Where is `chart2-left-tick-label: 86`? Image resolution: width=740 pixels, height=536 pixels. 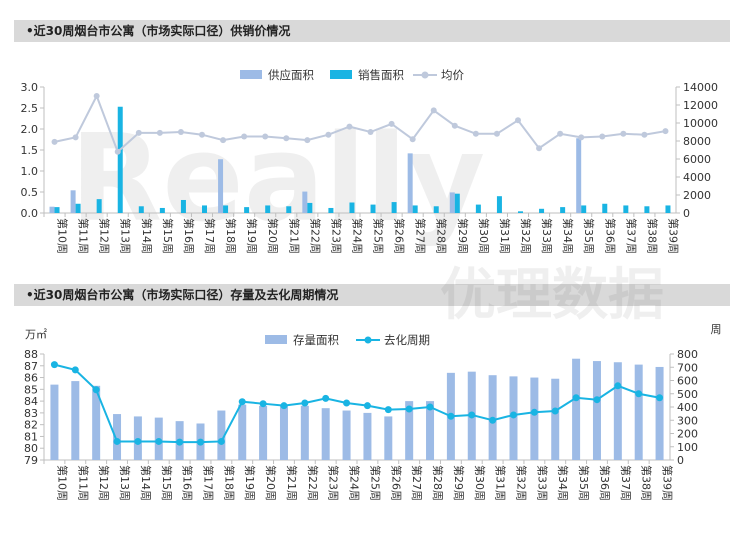 chart2-left-tick-label: 86 is located at coordinates (31, 378).